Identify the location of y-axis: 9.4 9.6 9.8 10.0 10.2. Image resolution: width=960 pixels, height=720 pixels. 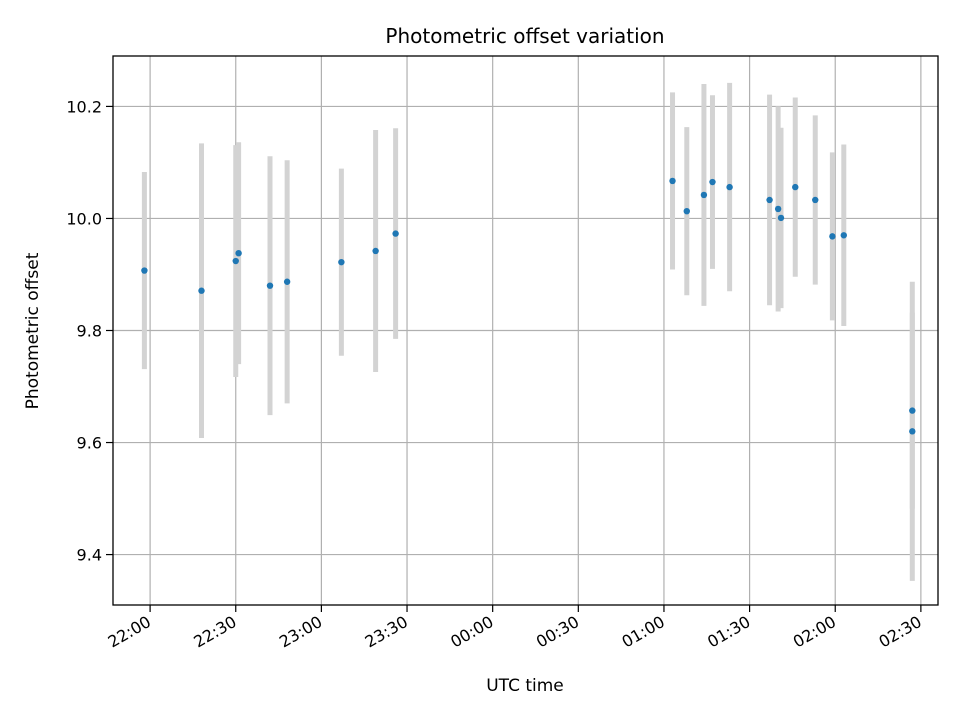
(89, 331).